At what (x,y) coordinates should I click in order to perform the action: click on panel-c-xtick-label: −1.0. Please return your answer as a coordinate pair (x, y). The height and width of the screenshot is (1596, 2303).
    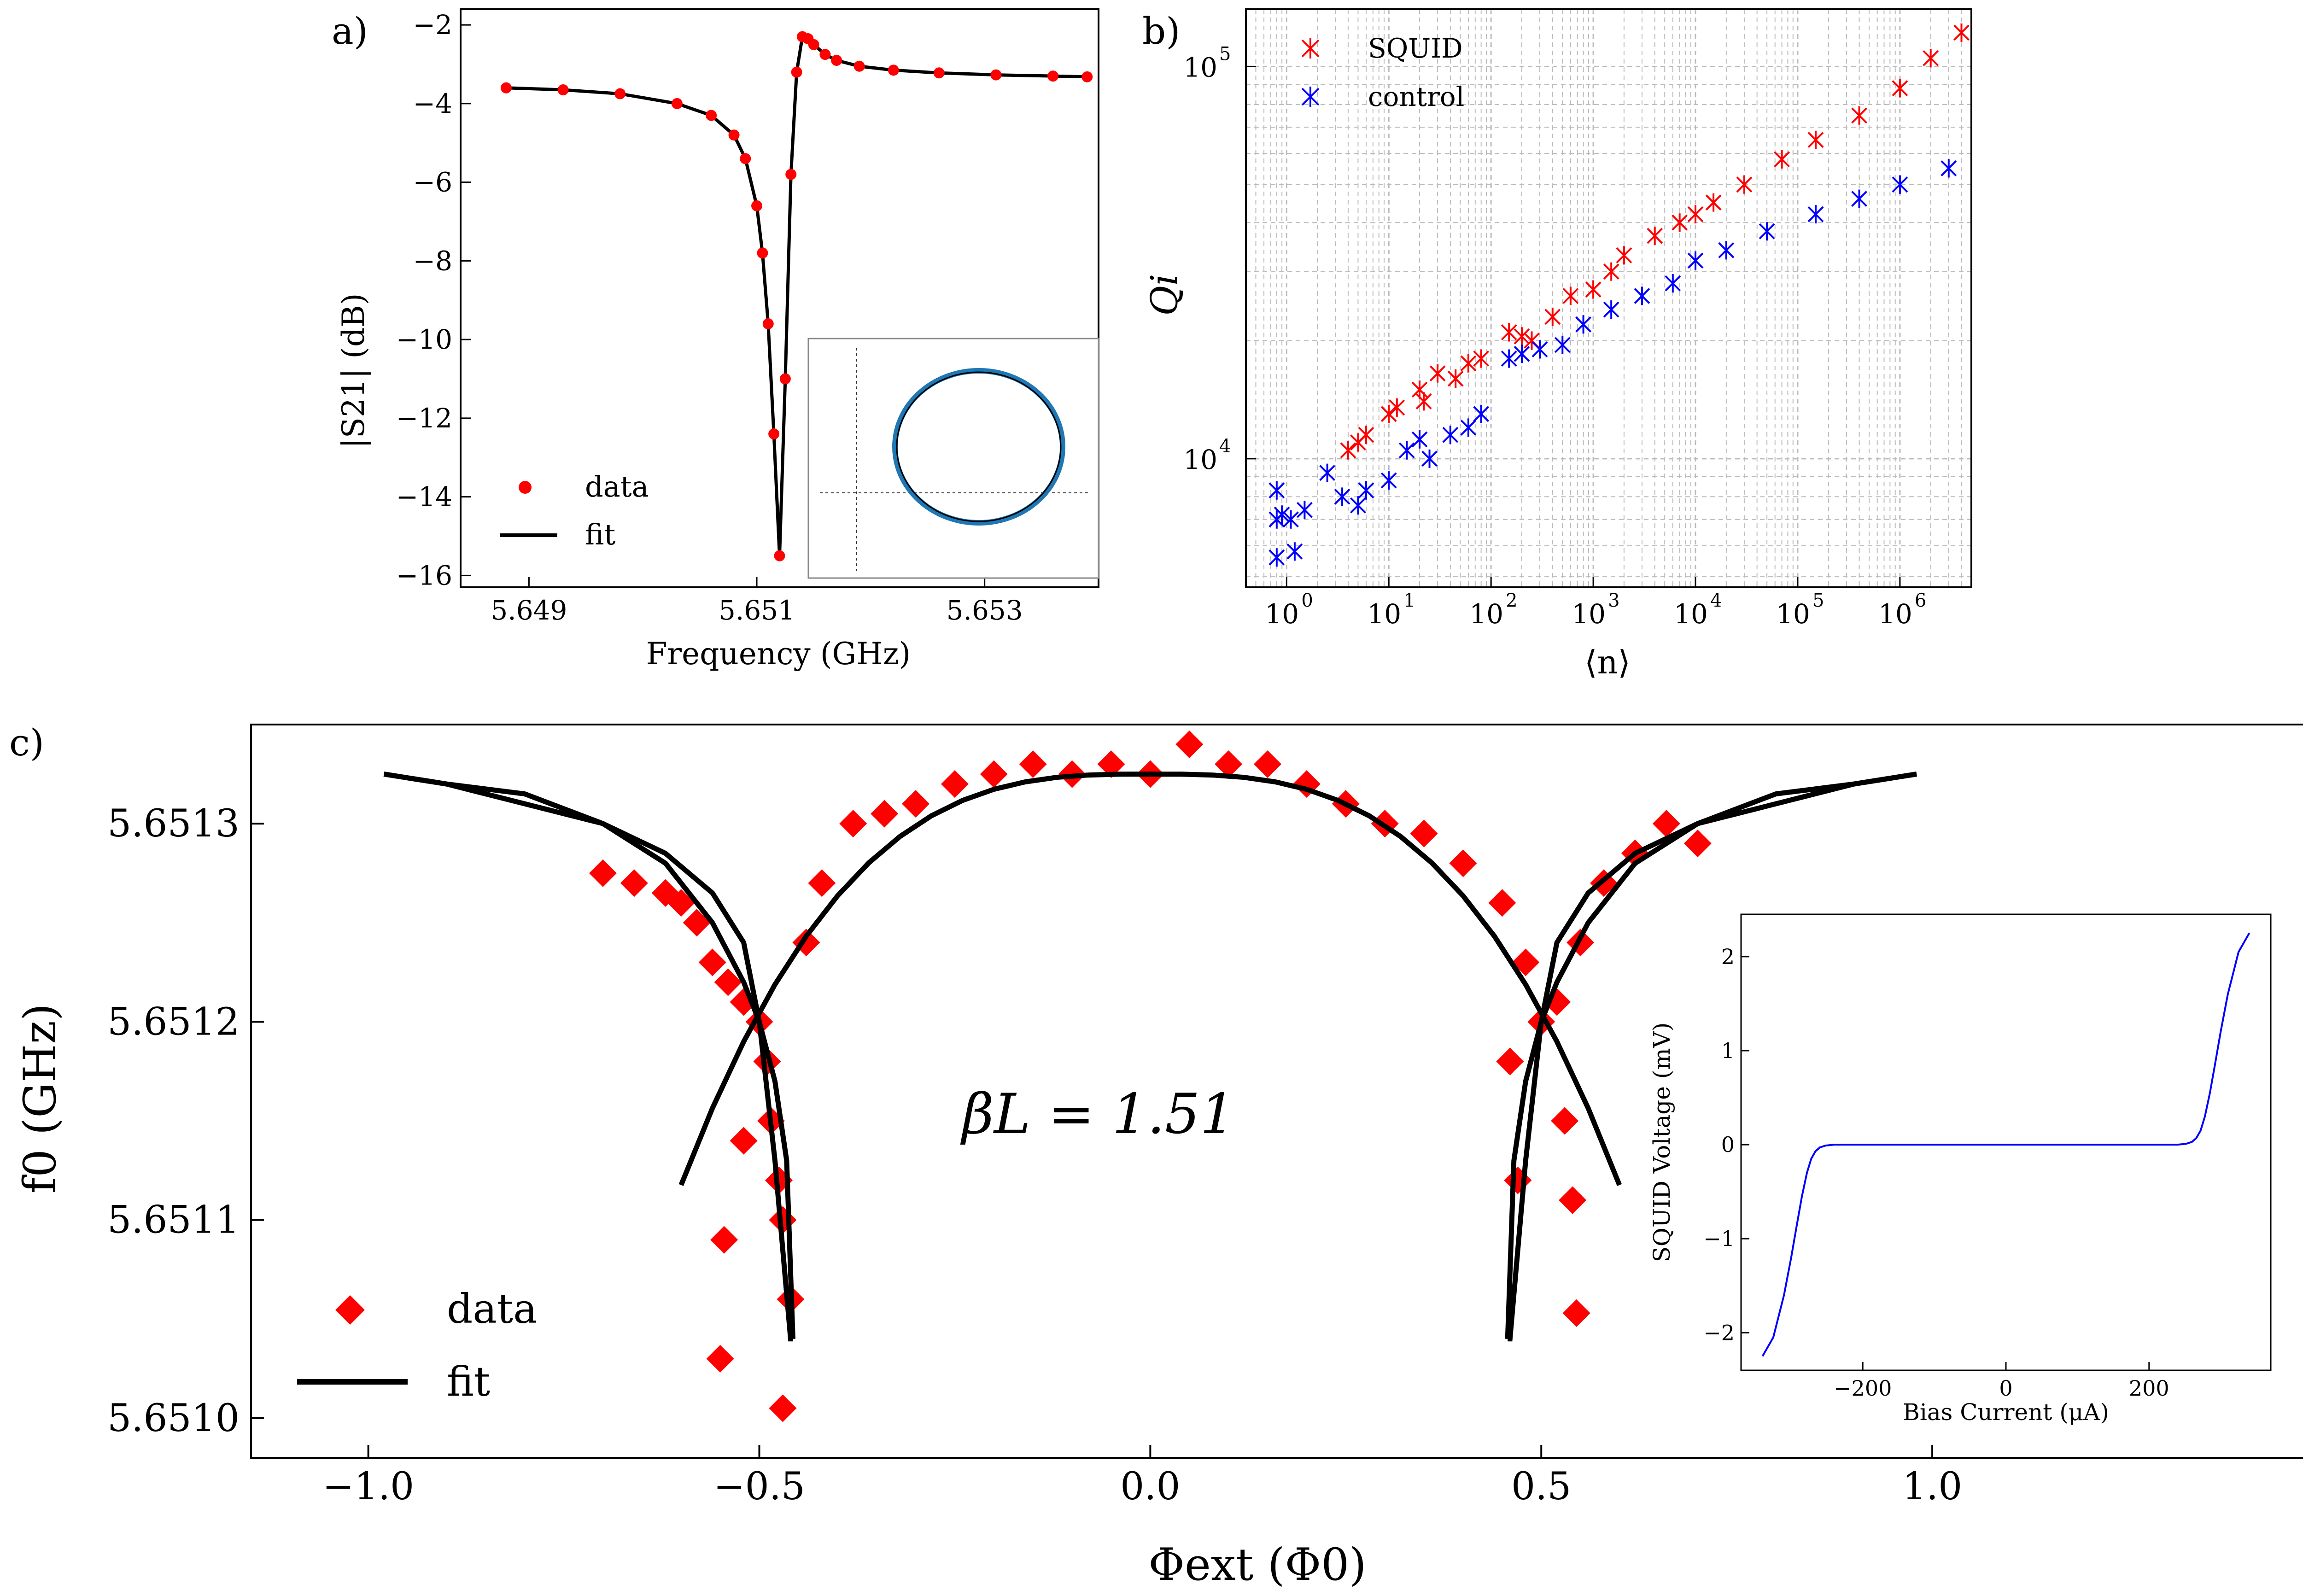
    Looking at the image, I should click on (368, 1487).